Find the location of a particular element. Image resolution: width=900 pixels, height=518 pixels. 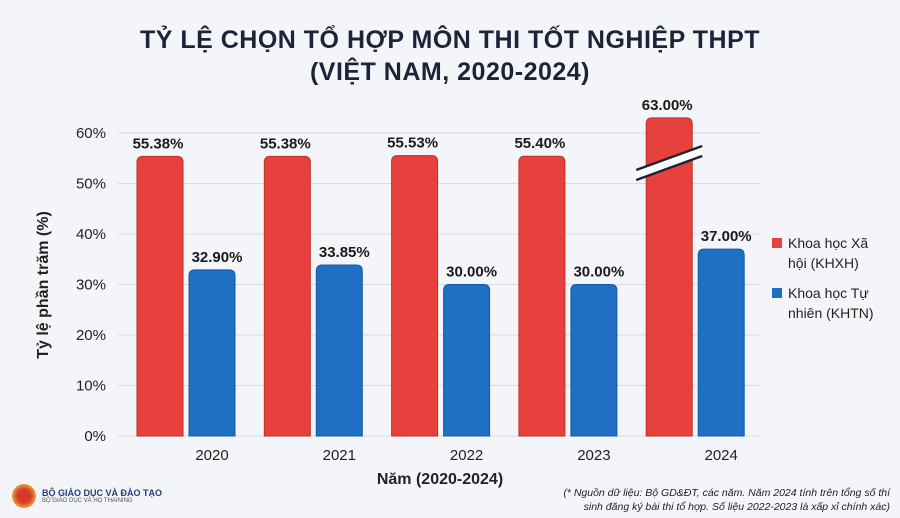

y-tick-label: 0% is located at coordinates (95, 436).